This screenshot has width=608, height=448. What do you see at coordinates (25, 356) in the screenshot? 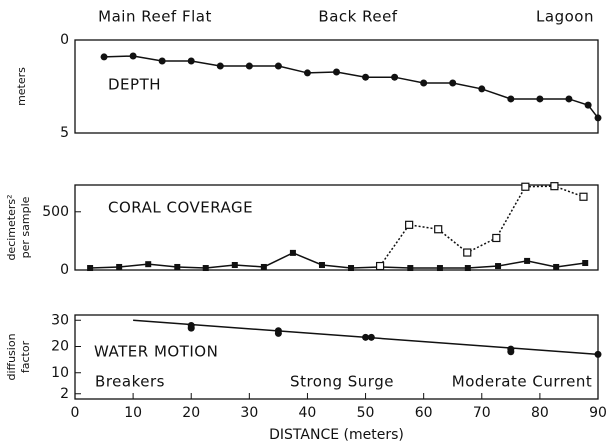
I see `y-axis-label: factor` at bounding box center [25, 356].